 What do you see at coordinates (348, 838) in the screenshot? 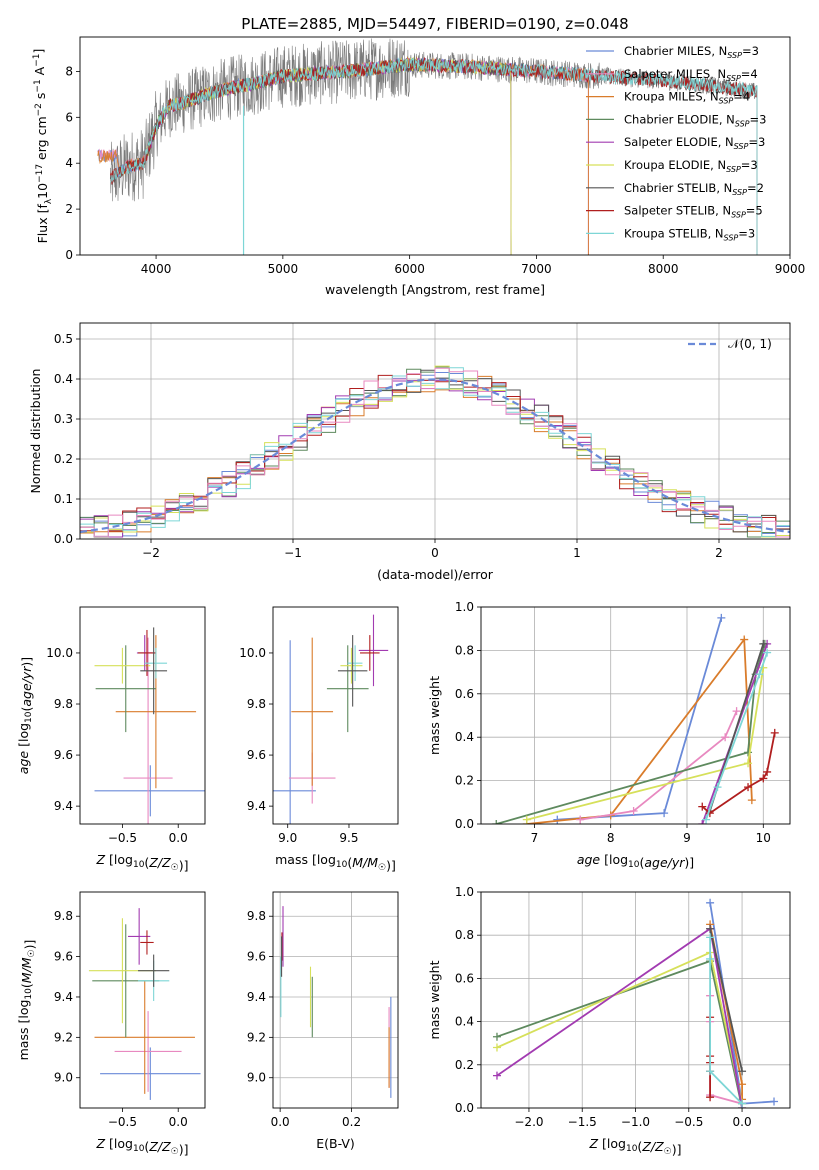
I see `x-tick-label: 9.5` at bounding box center [348, 838].